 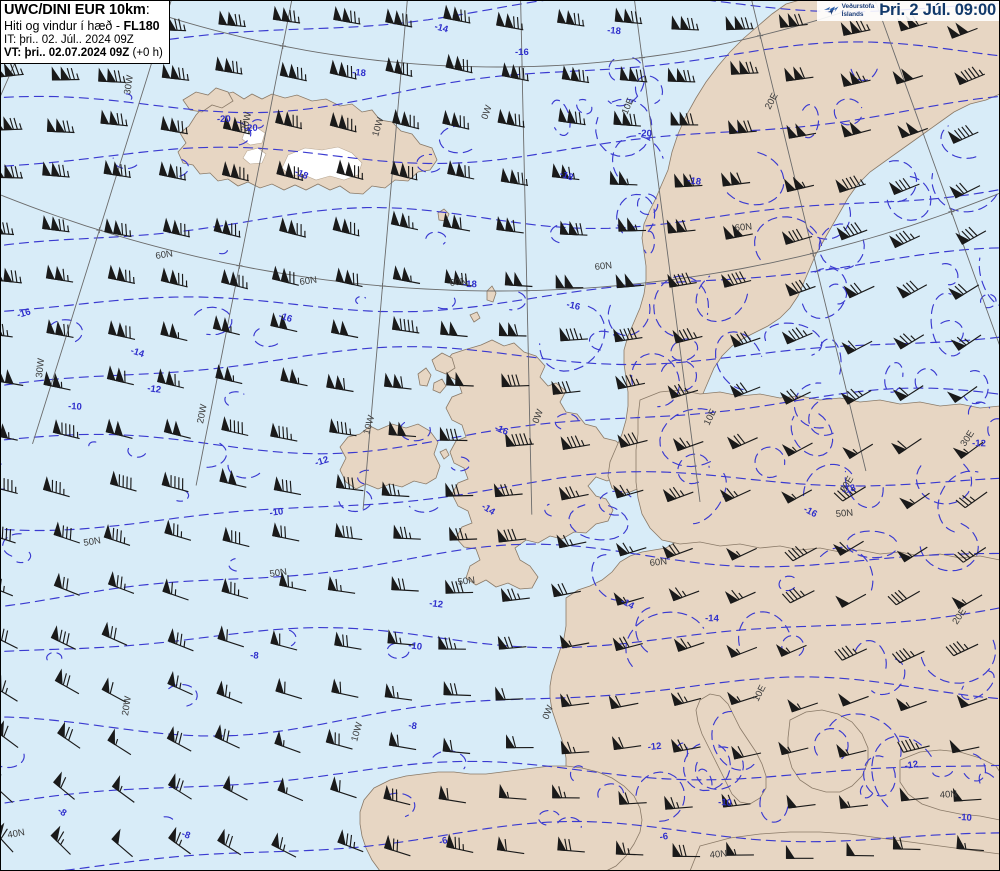 What do you see at coordinates (470, 284) in the screenshot?
I see `isotherm-label: -18` at bounding box center [470, 284].